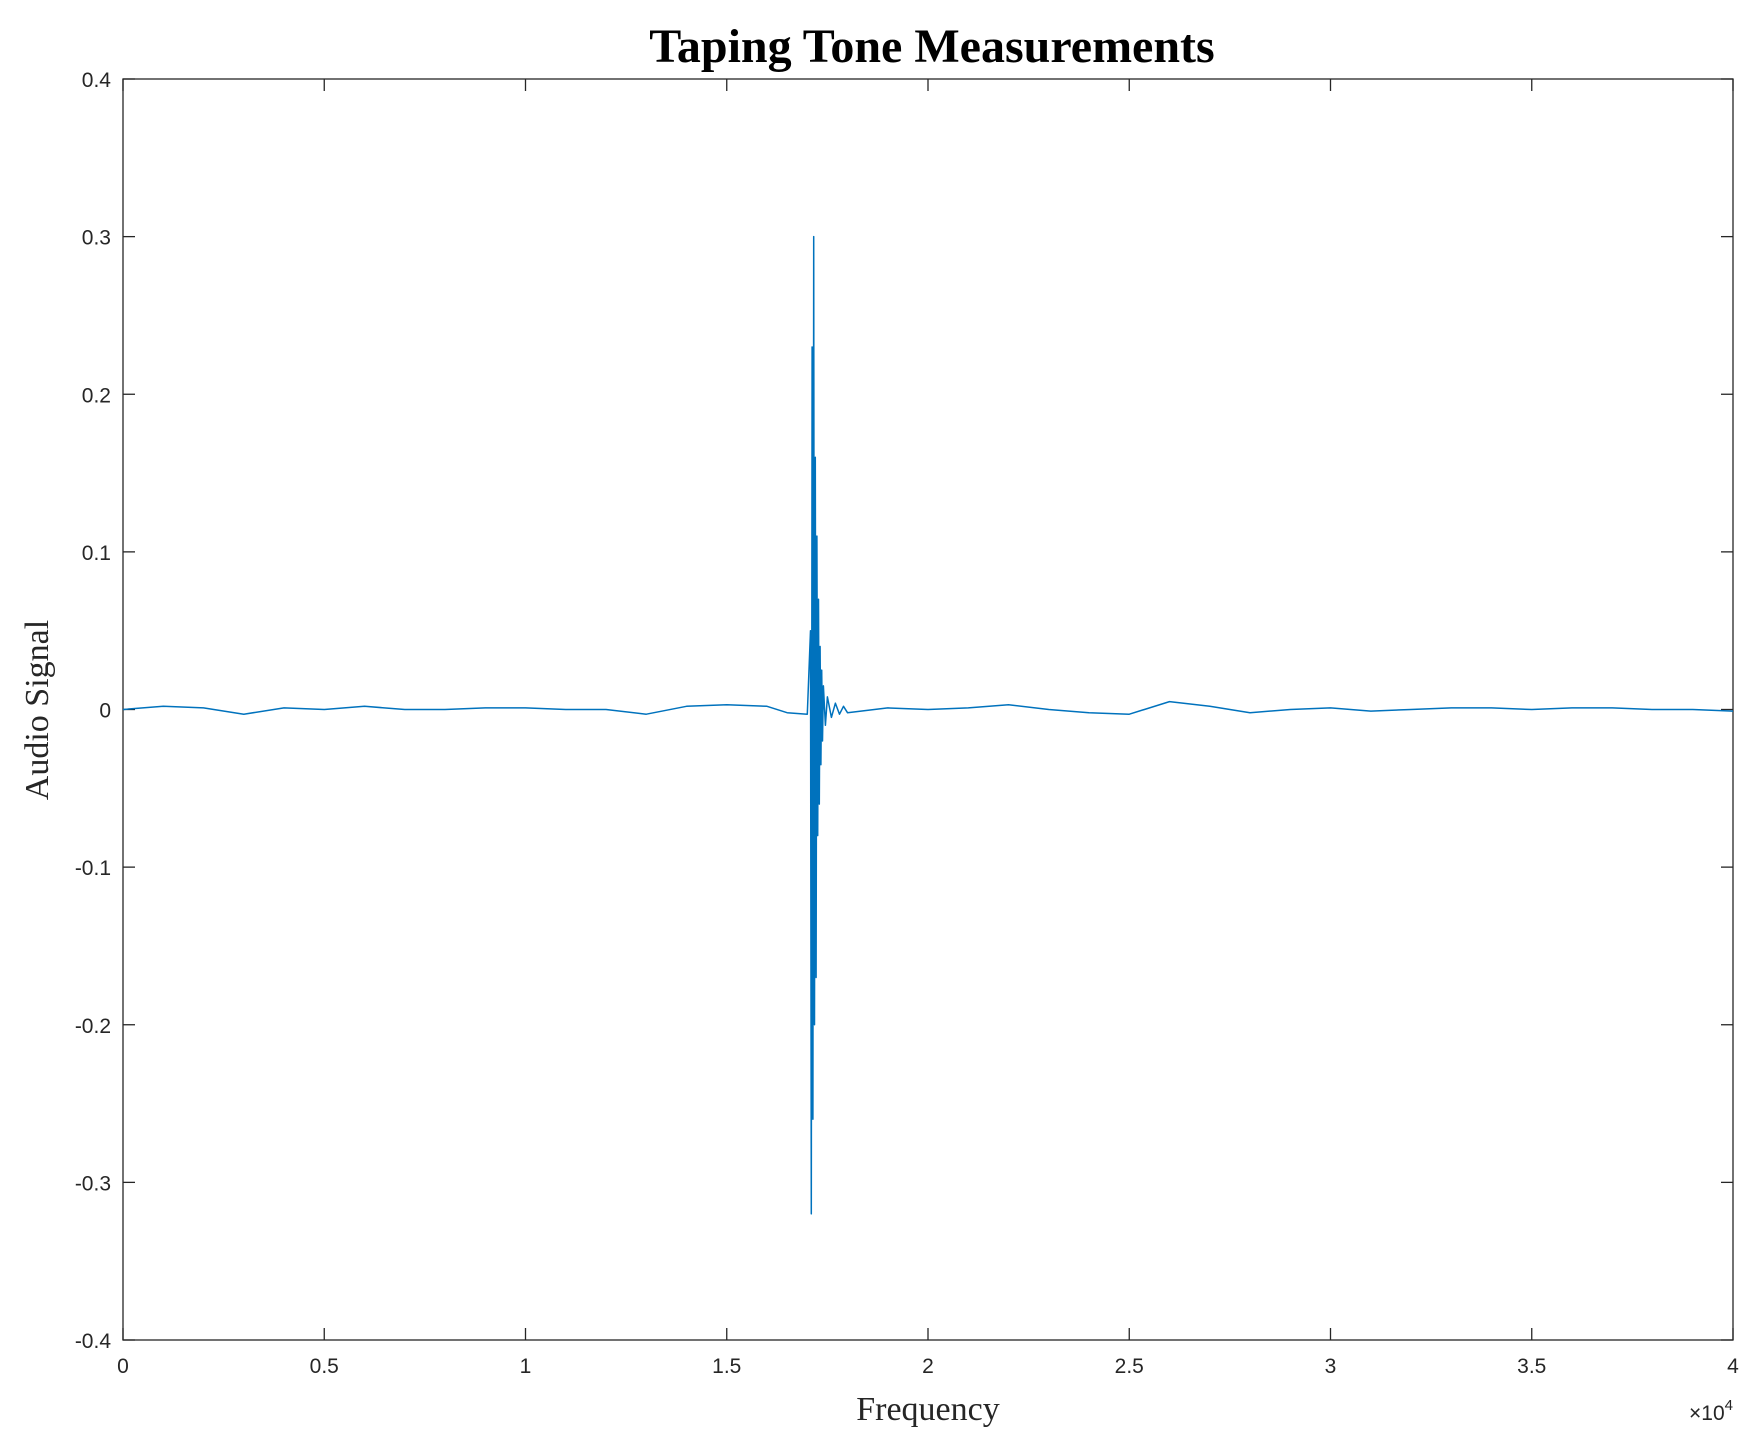 This screenshot has height=1429, width=1751. I want to click on y-tick-label: 0, so click(105, 711).